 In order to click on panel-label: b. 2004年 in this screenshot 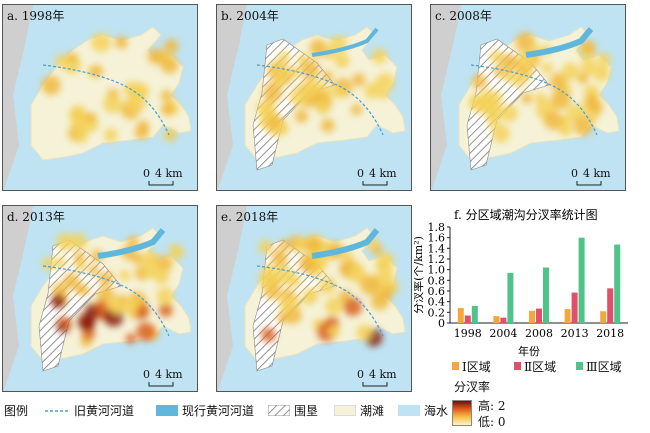, I will do `click(250, 16)`.